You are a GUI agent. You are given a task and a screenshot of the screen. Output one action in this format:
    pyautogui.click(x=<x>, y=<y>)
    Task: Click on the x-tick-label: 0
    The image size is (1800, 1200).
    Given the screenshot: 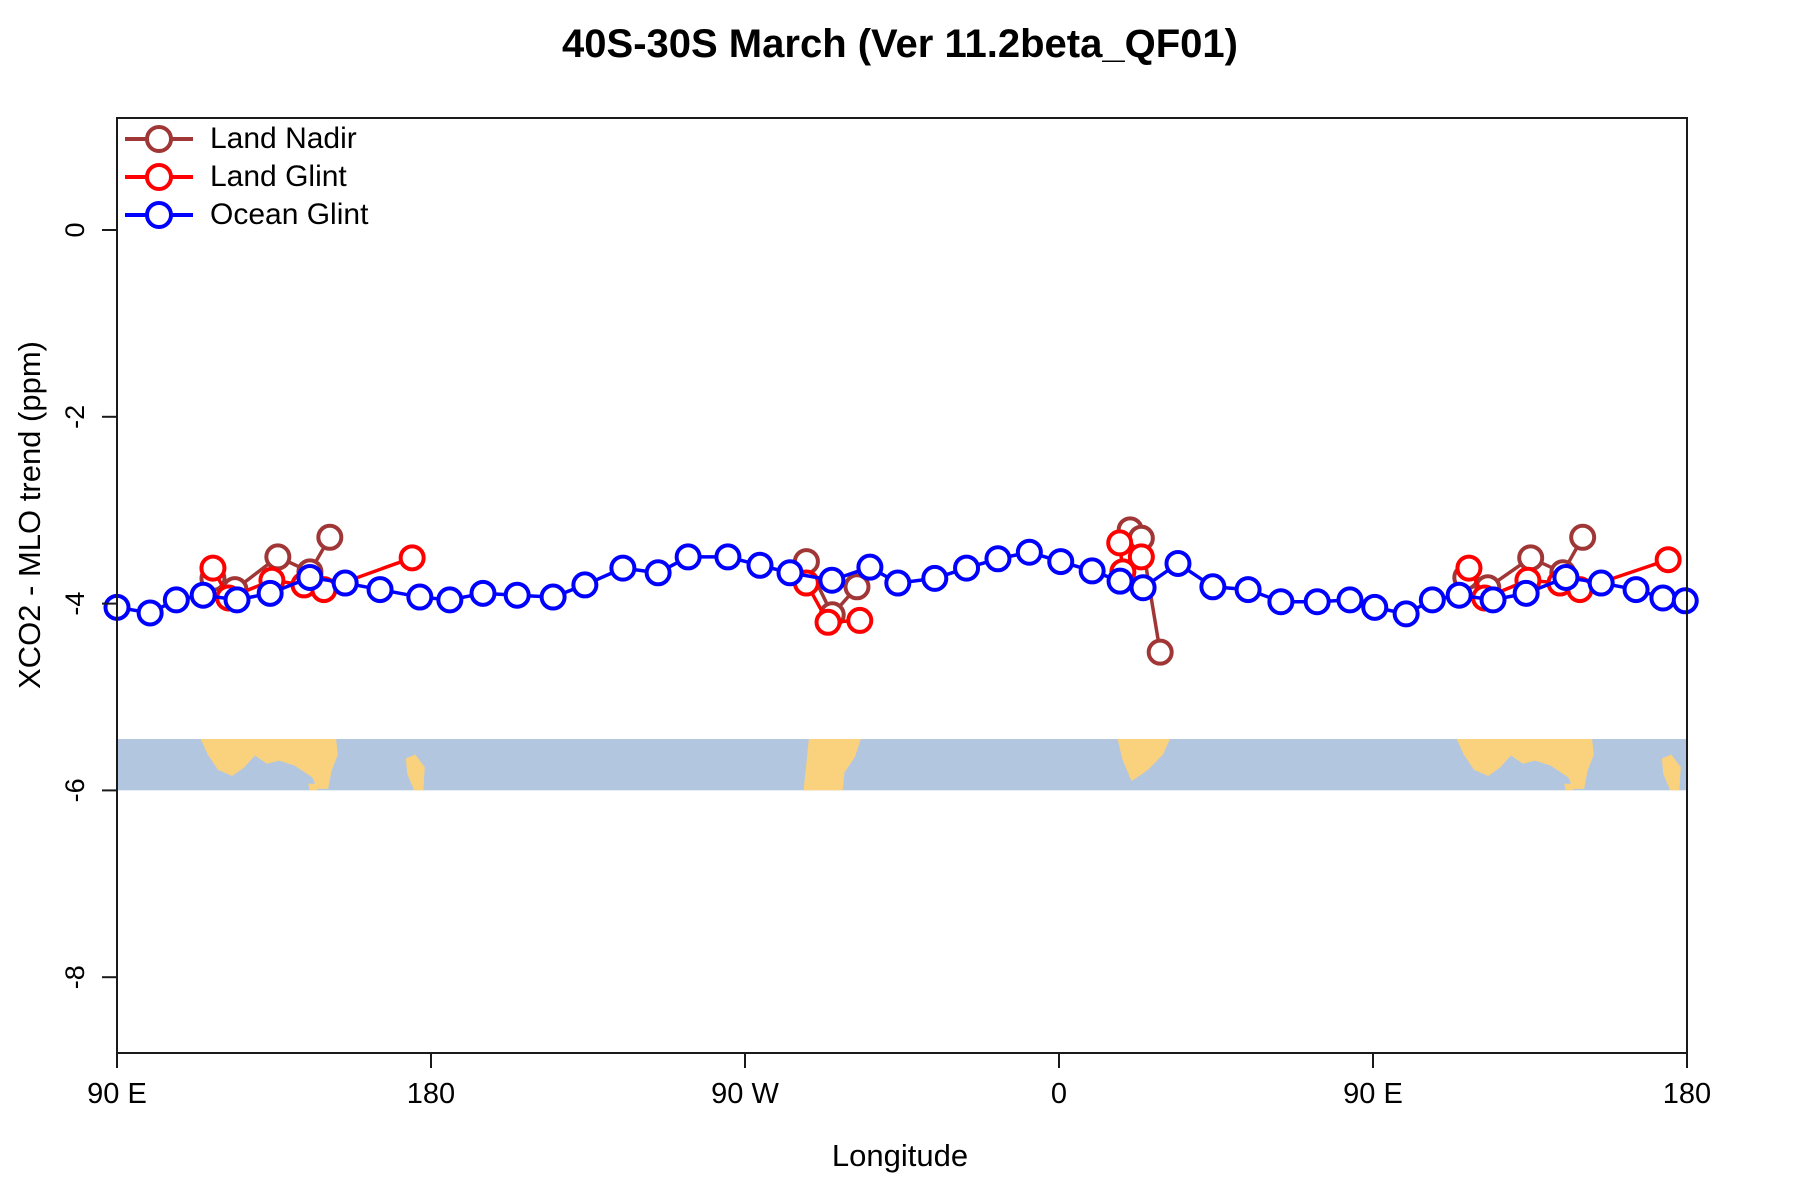 What is the action you would take?
    pyautogui.click(x=1059, y=1094)
    